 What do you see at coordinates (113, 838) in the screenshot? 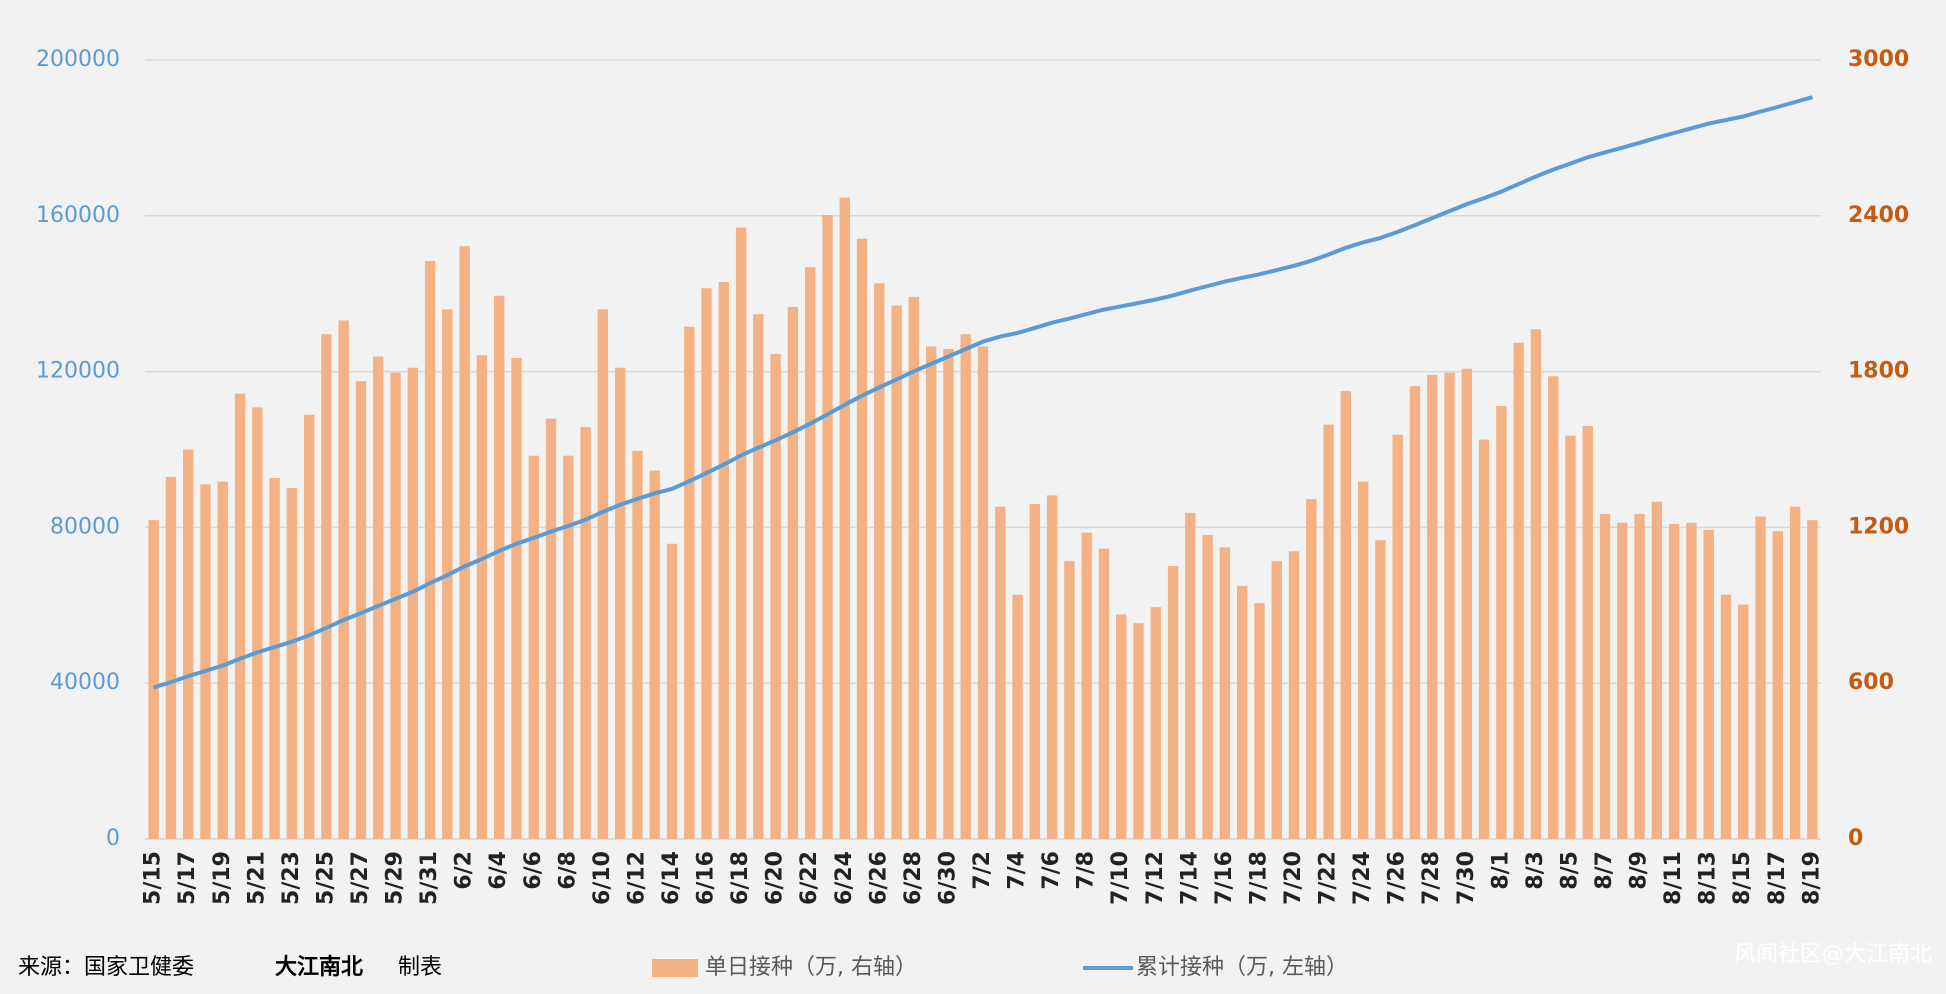
I see `y-tick-label: 0` at bounding box center [113, 838].